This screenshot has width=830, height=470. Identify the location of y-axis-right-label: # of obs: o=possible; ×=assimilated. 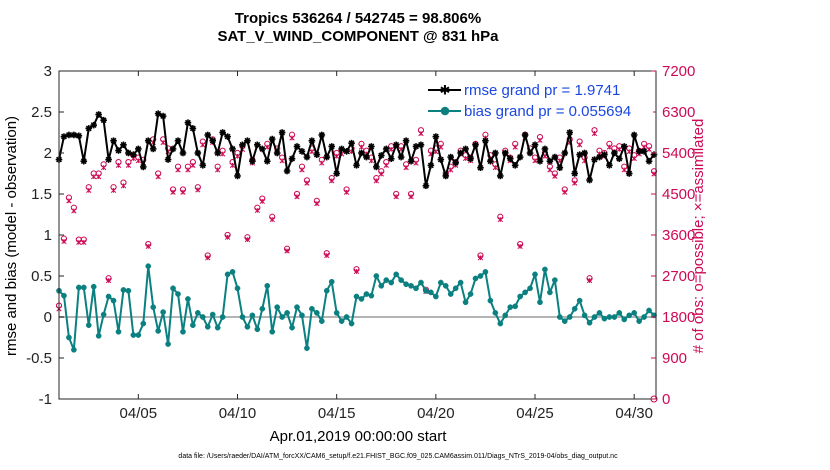
(698, 236).